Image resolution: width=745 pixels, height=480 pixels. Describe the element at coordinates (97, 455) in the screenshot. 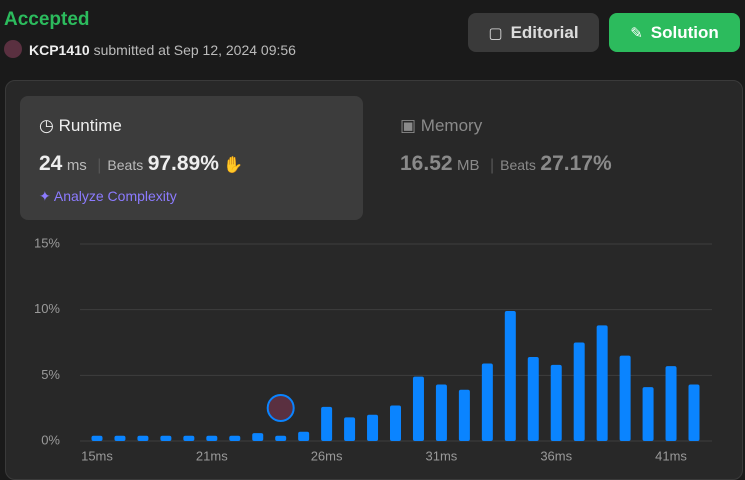

I see `x-tick-label: 15ms` at that location.